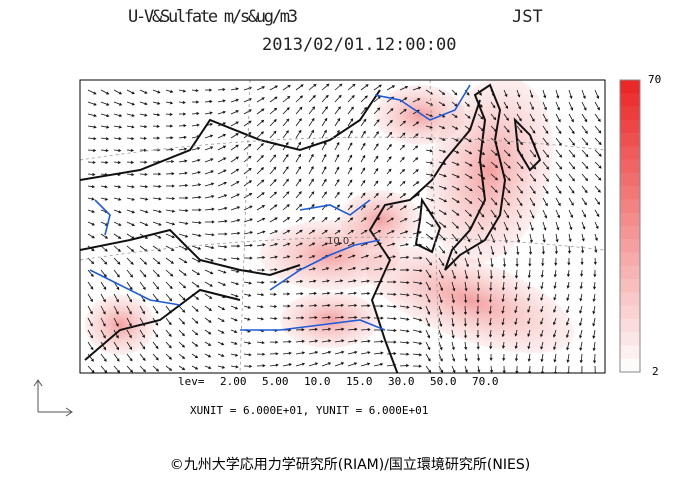 The image size is (700, 480). Describe the element at coordinates (359, 381) in the screenshot. I see `level-value: 15.0` at that location.